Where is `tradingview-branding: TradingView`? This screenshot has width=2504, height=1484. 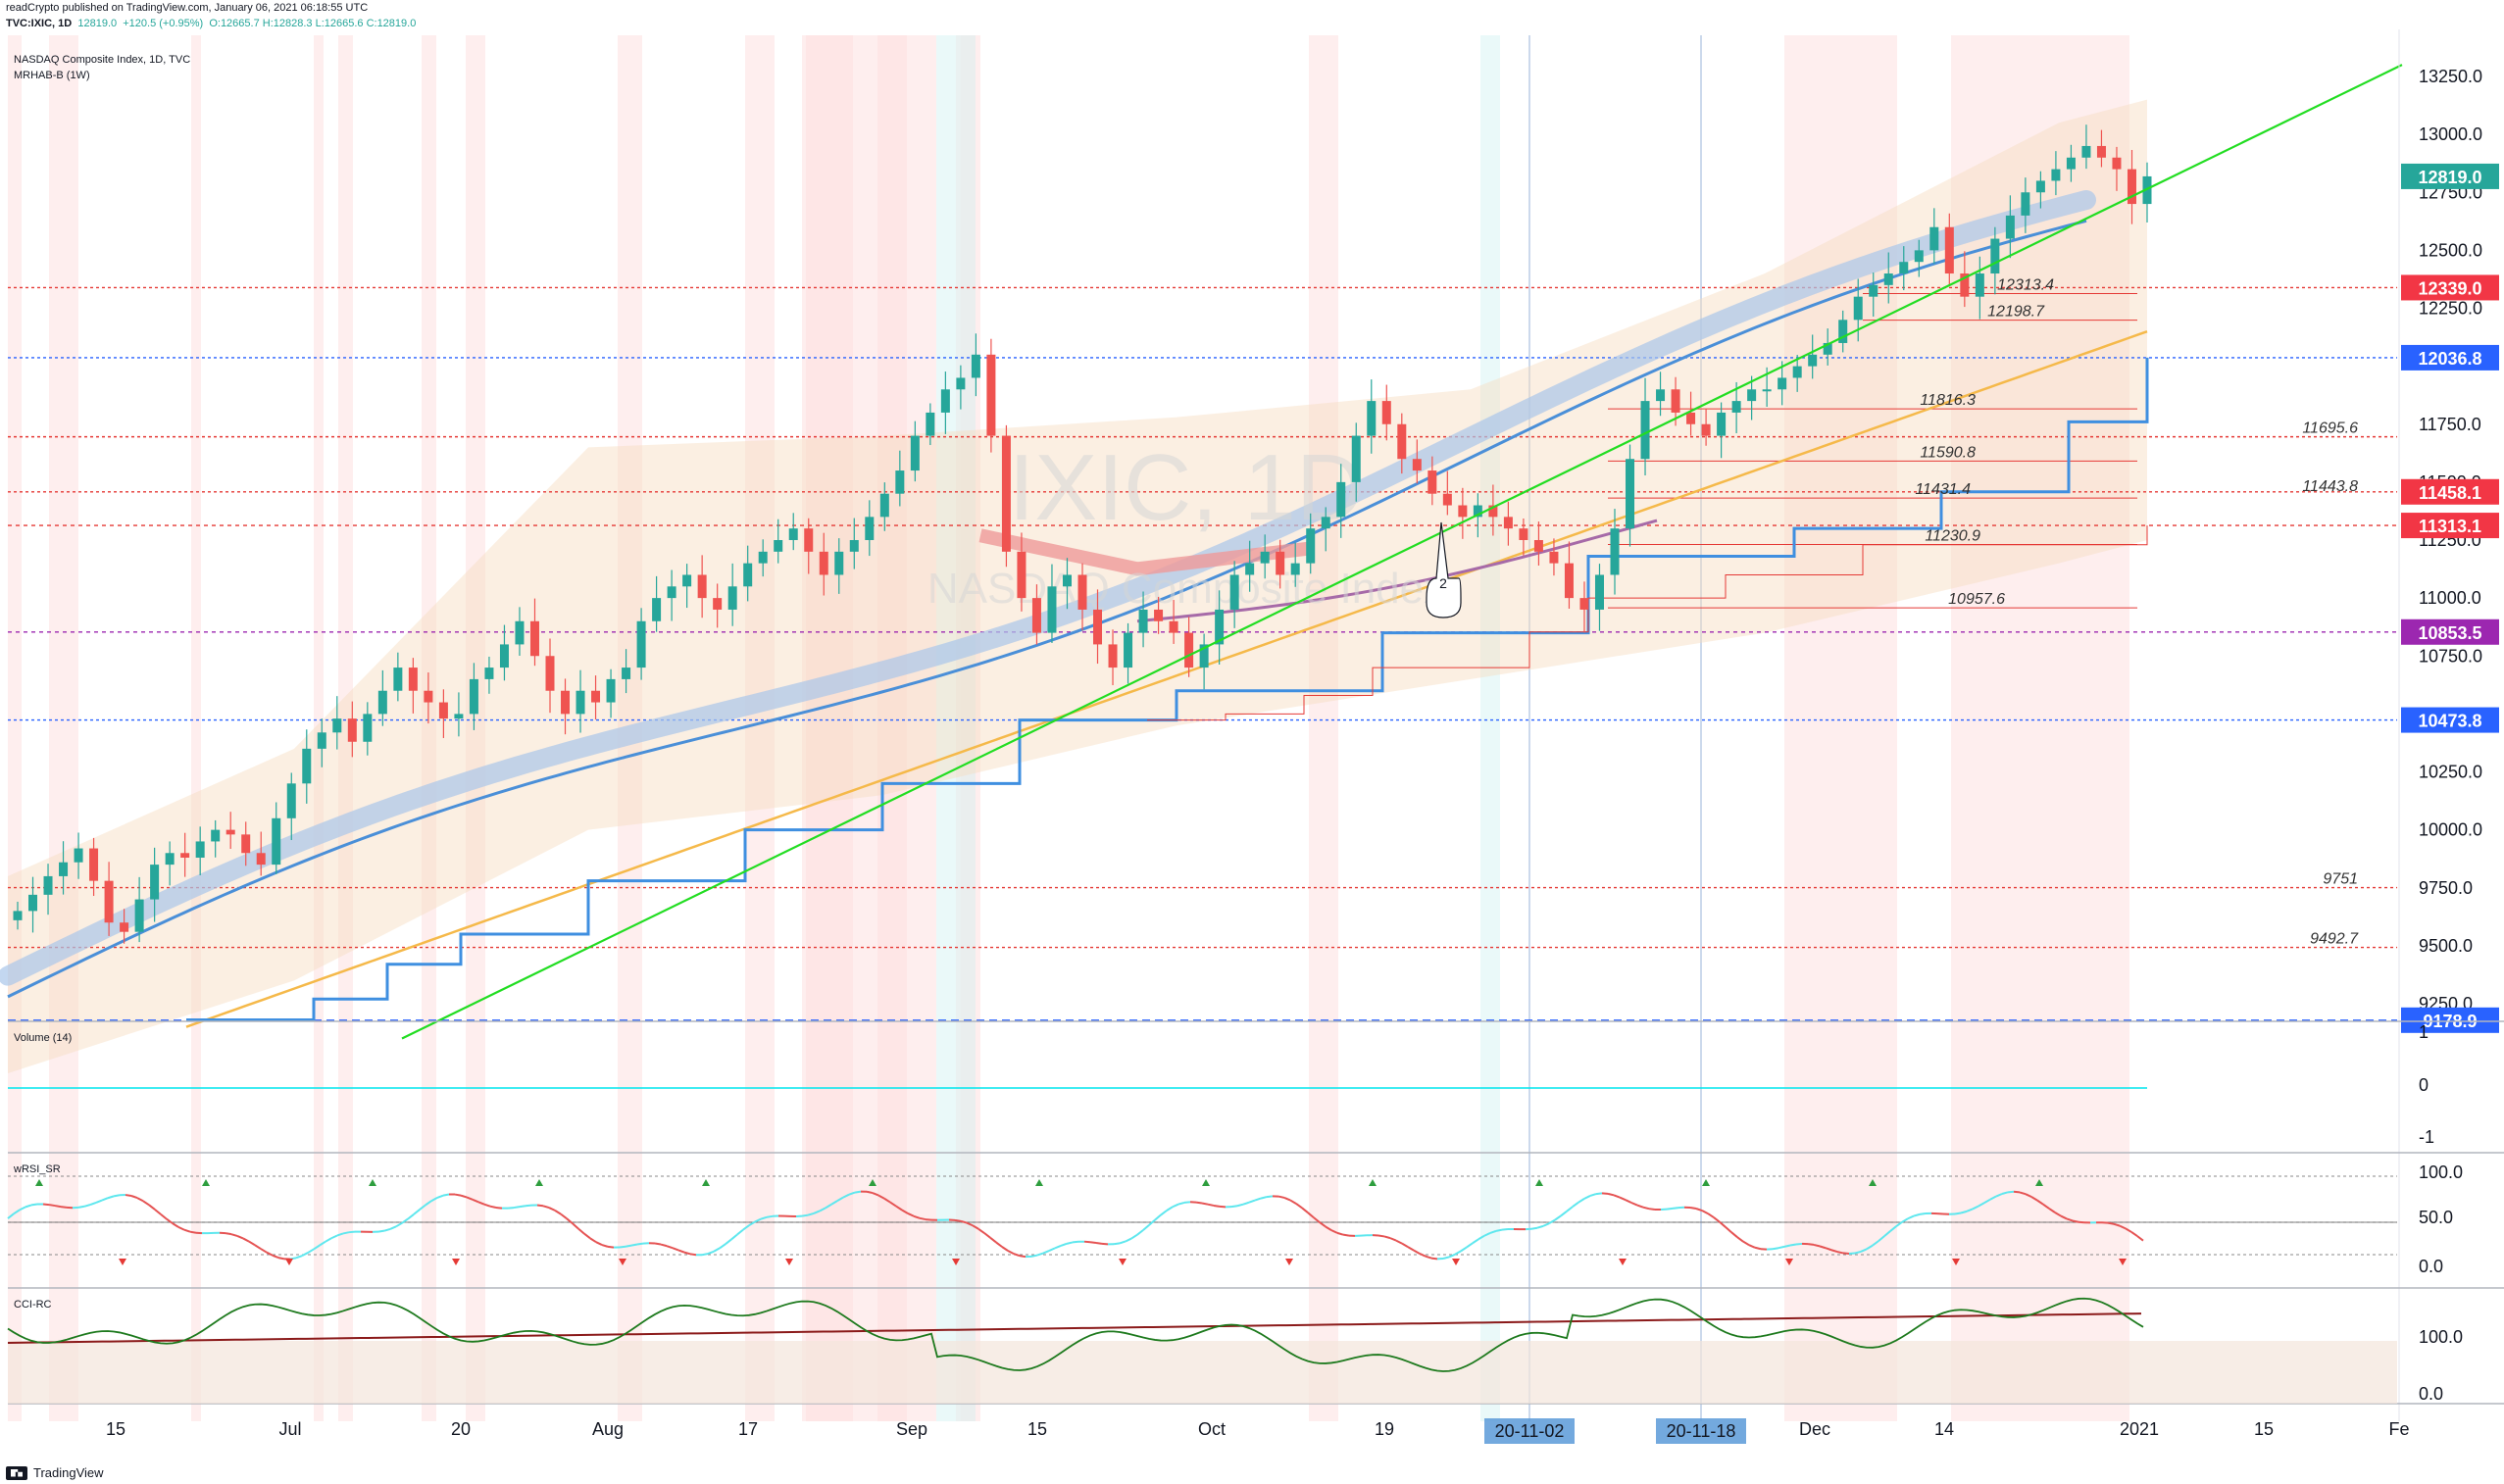
tradingview-branding: TradingView is located at coordinates (55, 1472).